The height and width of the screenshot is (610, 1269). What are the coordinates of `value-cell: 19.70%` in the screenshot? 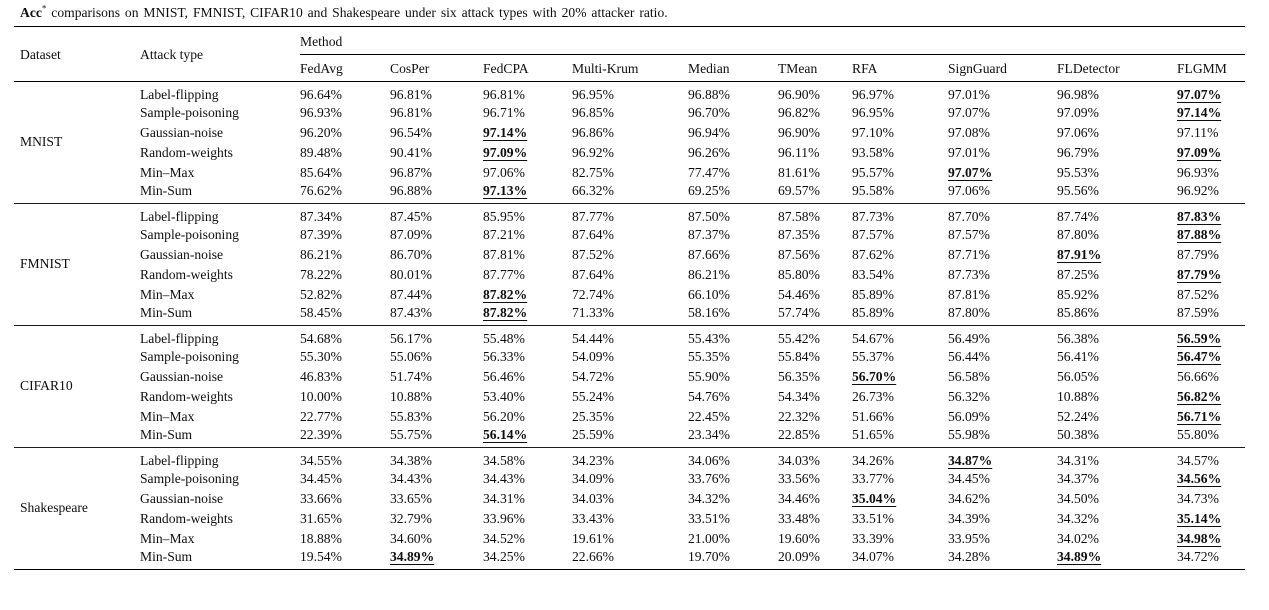 It's located at (709, 556).